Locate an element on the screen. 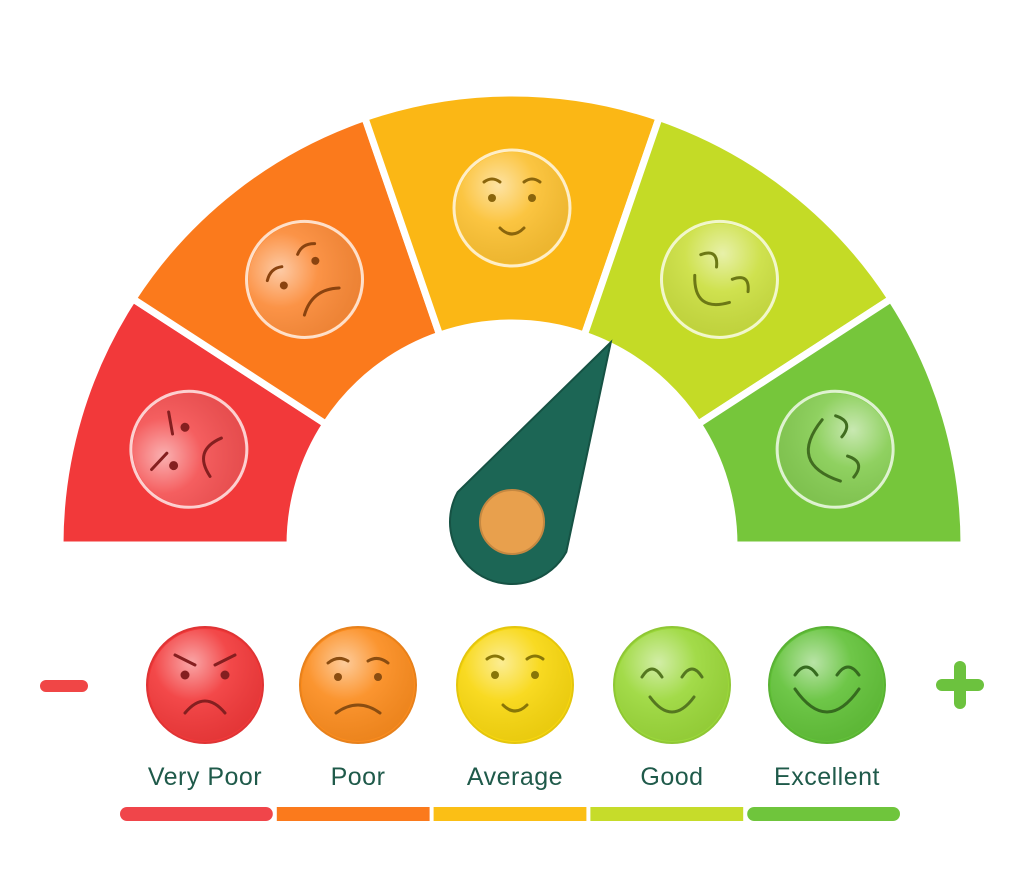 This screenshot has height=884, width=1024. rating-option-neutral is located at coordinates (515, 685).